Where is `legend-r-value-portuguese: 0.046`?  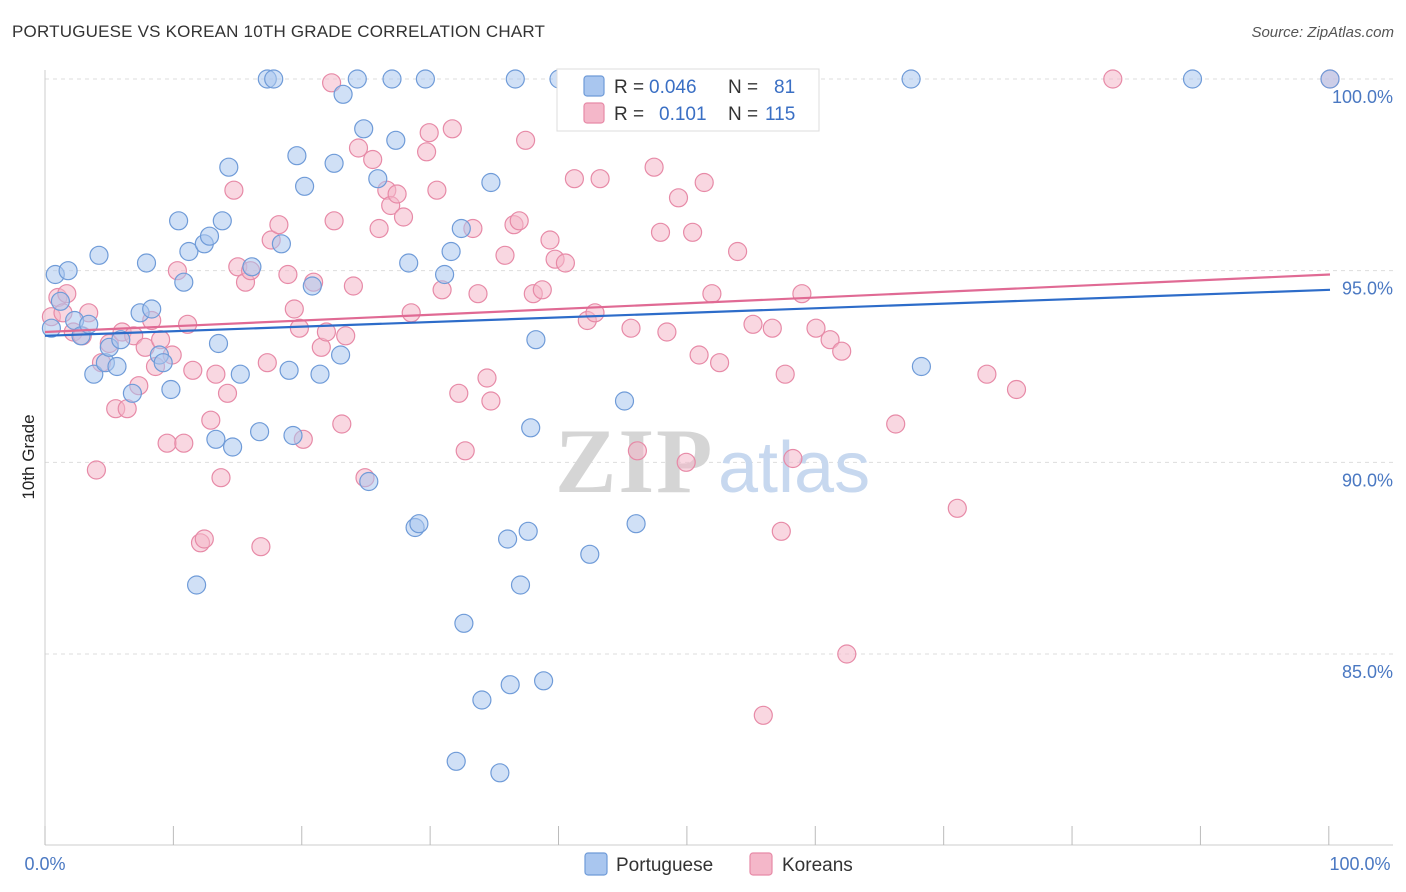 legend-r-value-portuguese: 0.046 is located at coordinates (673, 87).